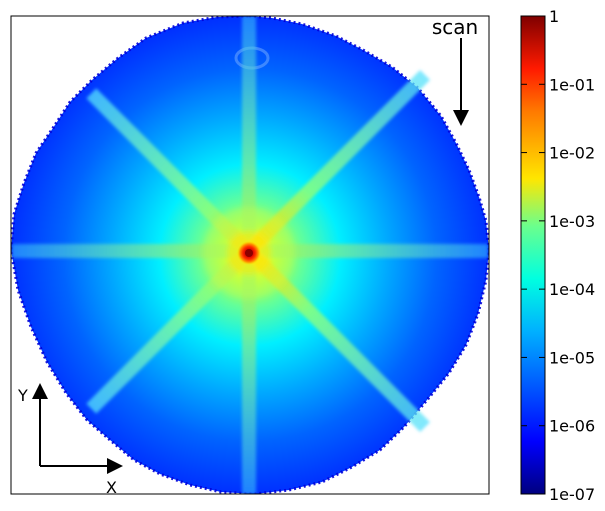  I want to click on colorbar-ticks, so click(533, 255).